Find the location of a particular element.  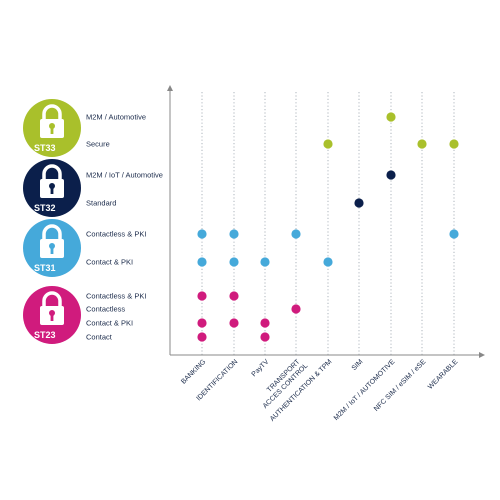

family-badge-st23: ST23 is located at coordinates (52, 315).